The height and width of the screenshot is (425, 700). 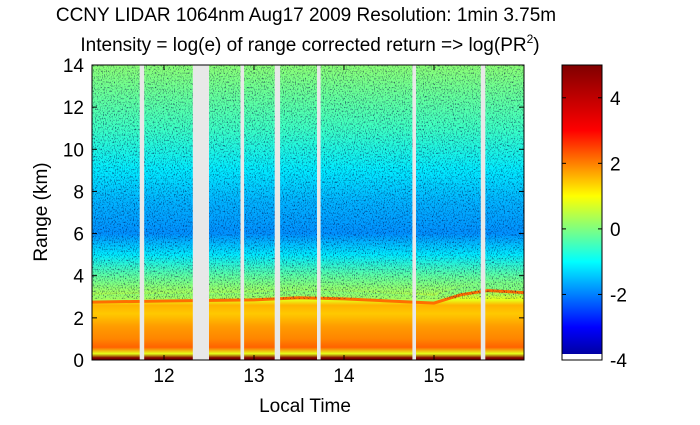 What do you see at coordinates (73, 150) in the screenshot?
I see `y-tick-label: 10` at bounding box center [73, 150].